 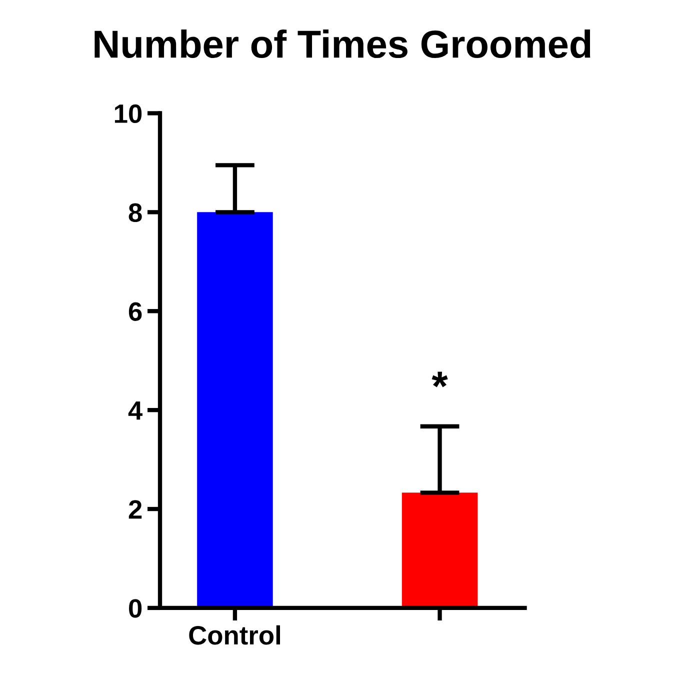 I want to click on y-tick-label: 10, so click(x=128, y=114).